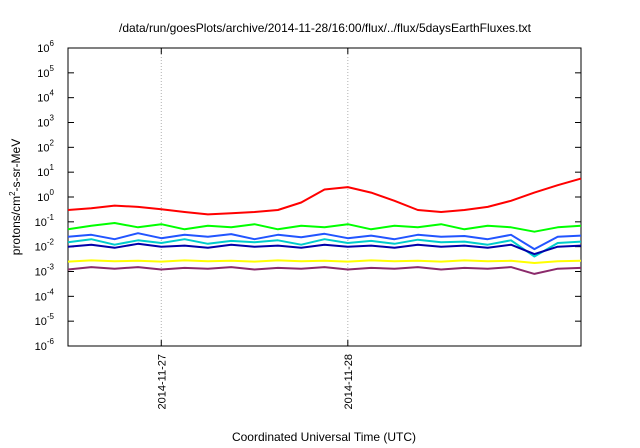 The height and width of the screenshot is (448, 640). What do you see at coordinates (45, 47) in the screenshot?
I see `y-tick-label: 10⁶` at bounding box center [45, 47].